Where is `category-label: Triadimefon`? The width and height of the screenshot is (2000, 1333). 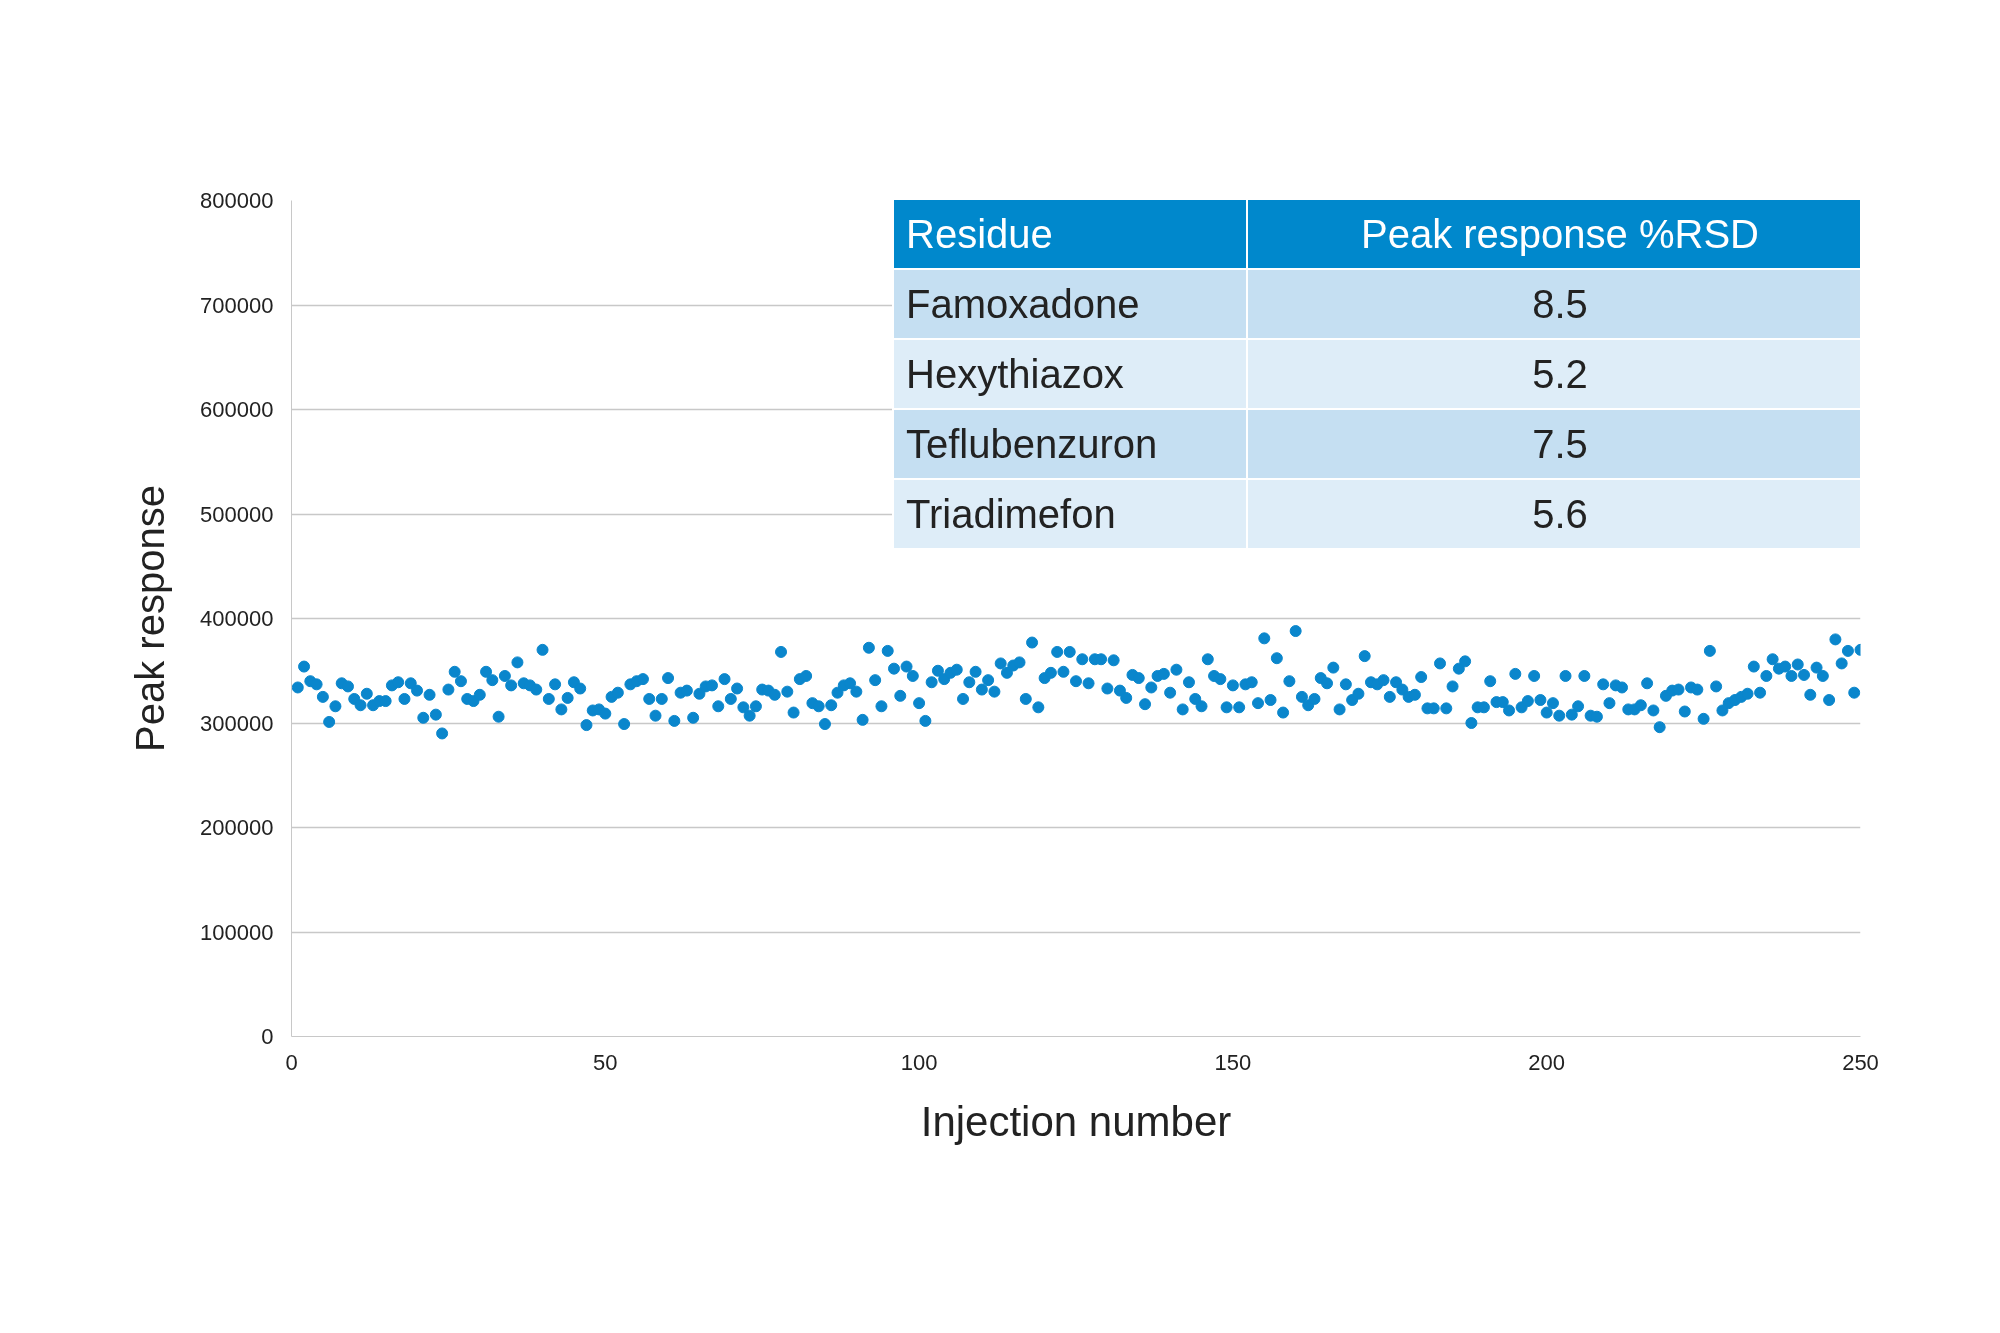 category-label: Triadimefon is located at coordinates (1070, 514).